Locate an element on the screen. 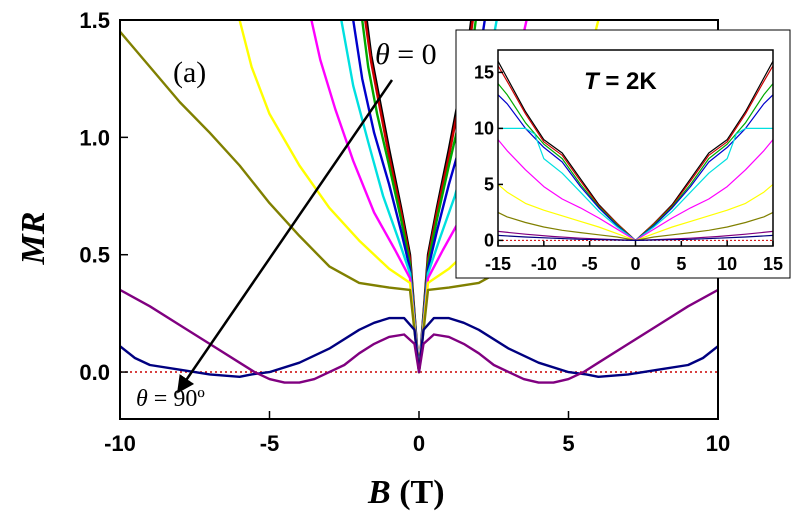  main-x-tick-label: 5 is located at coordinates (568, 443).